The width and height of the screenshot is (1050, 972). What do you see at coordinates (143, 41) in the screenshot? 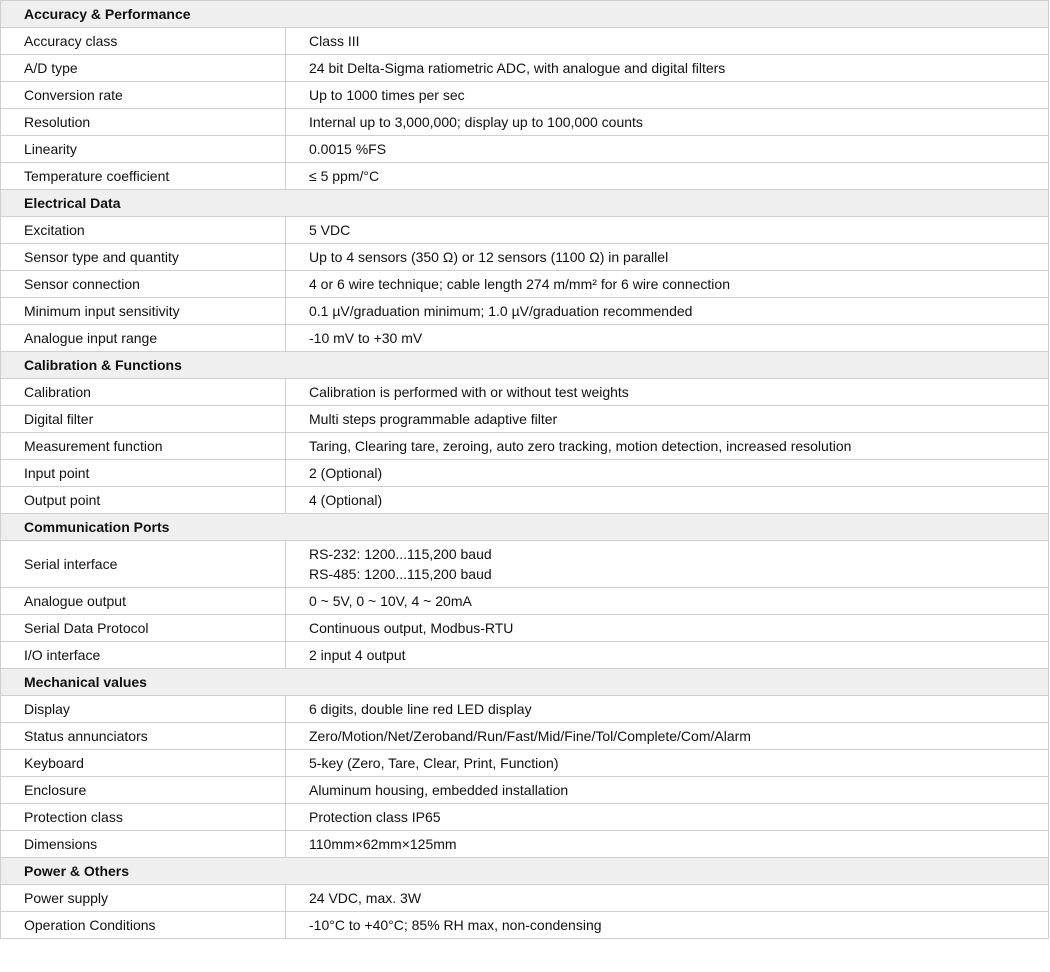
I see `spec-label: Accuracy class` at bounding box center [143, 41].